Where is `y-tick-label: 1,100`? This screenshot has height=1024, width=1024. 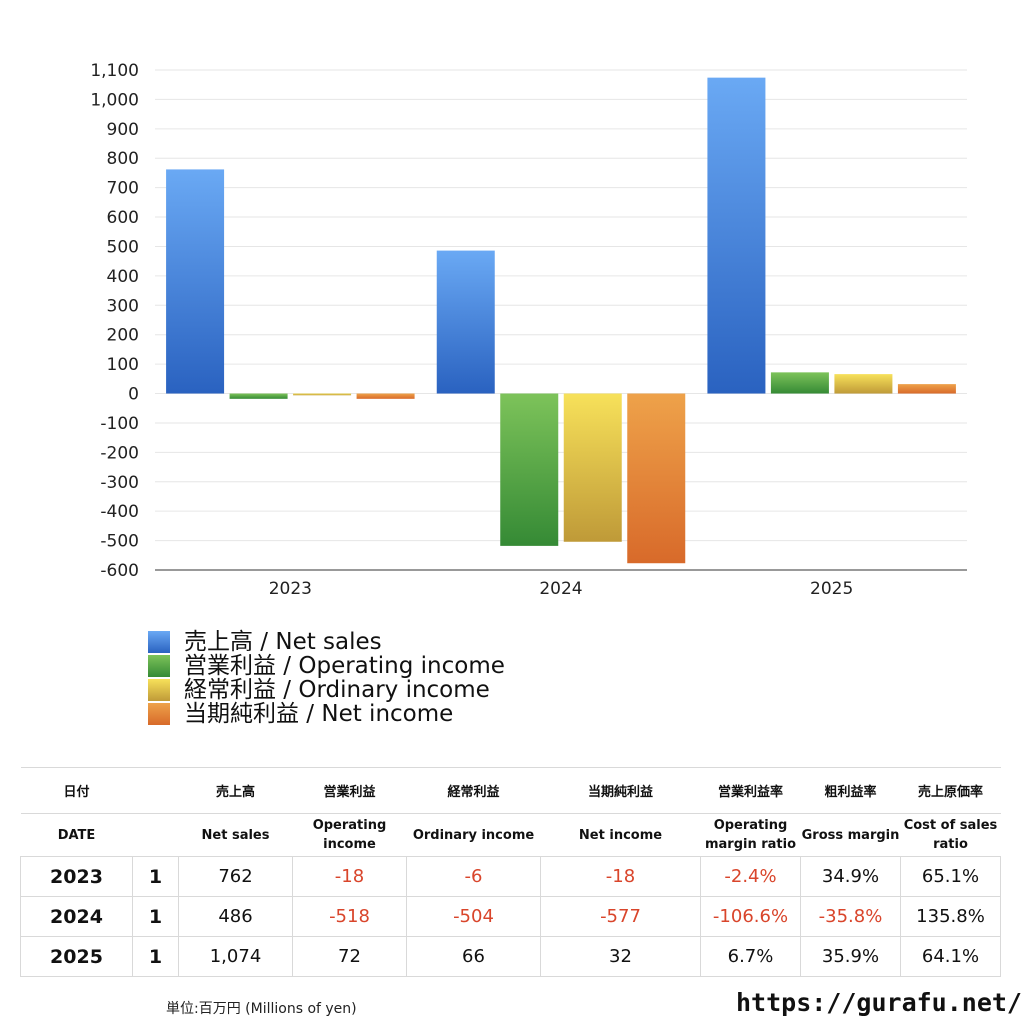 y-tick-label: 1,100 is located at coordinates (114, 71).